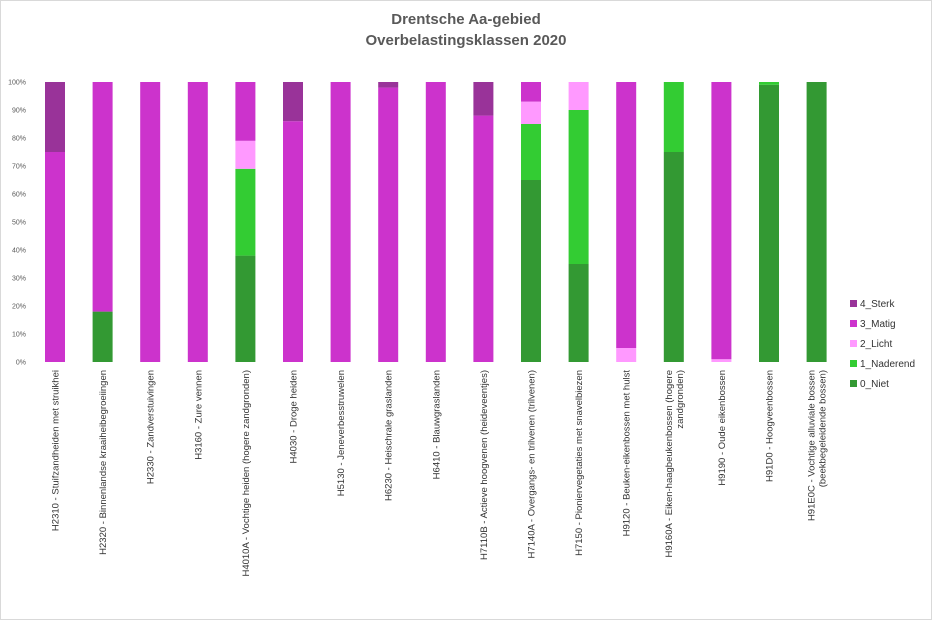 The width and height of the screenshot is (932, 620). What do you see at coordinates (17, 83) in the screenshot?
I see `y-tick-label: 100%` at bounding box center [17, 83].